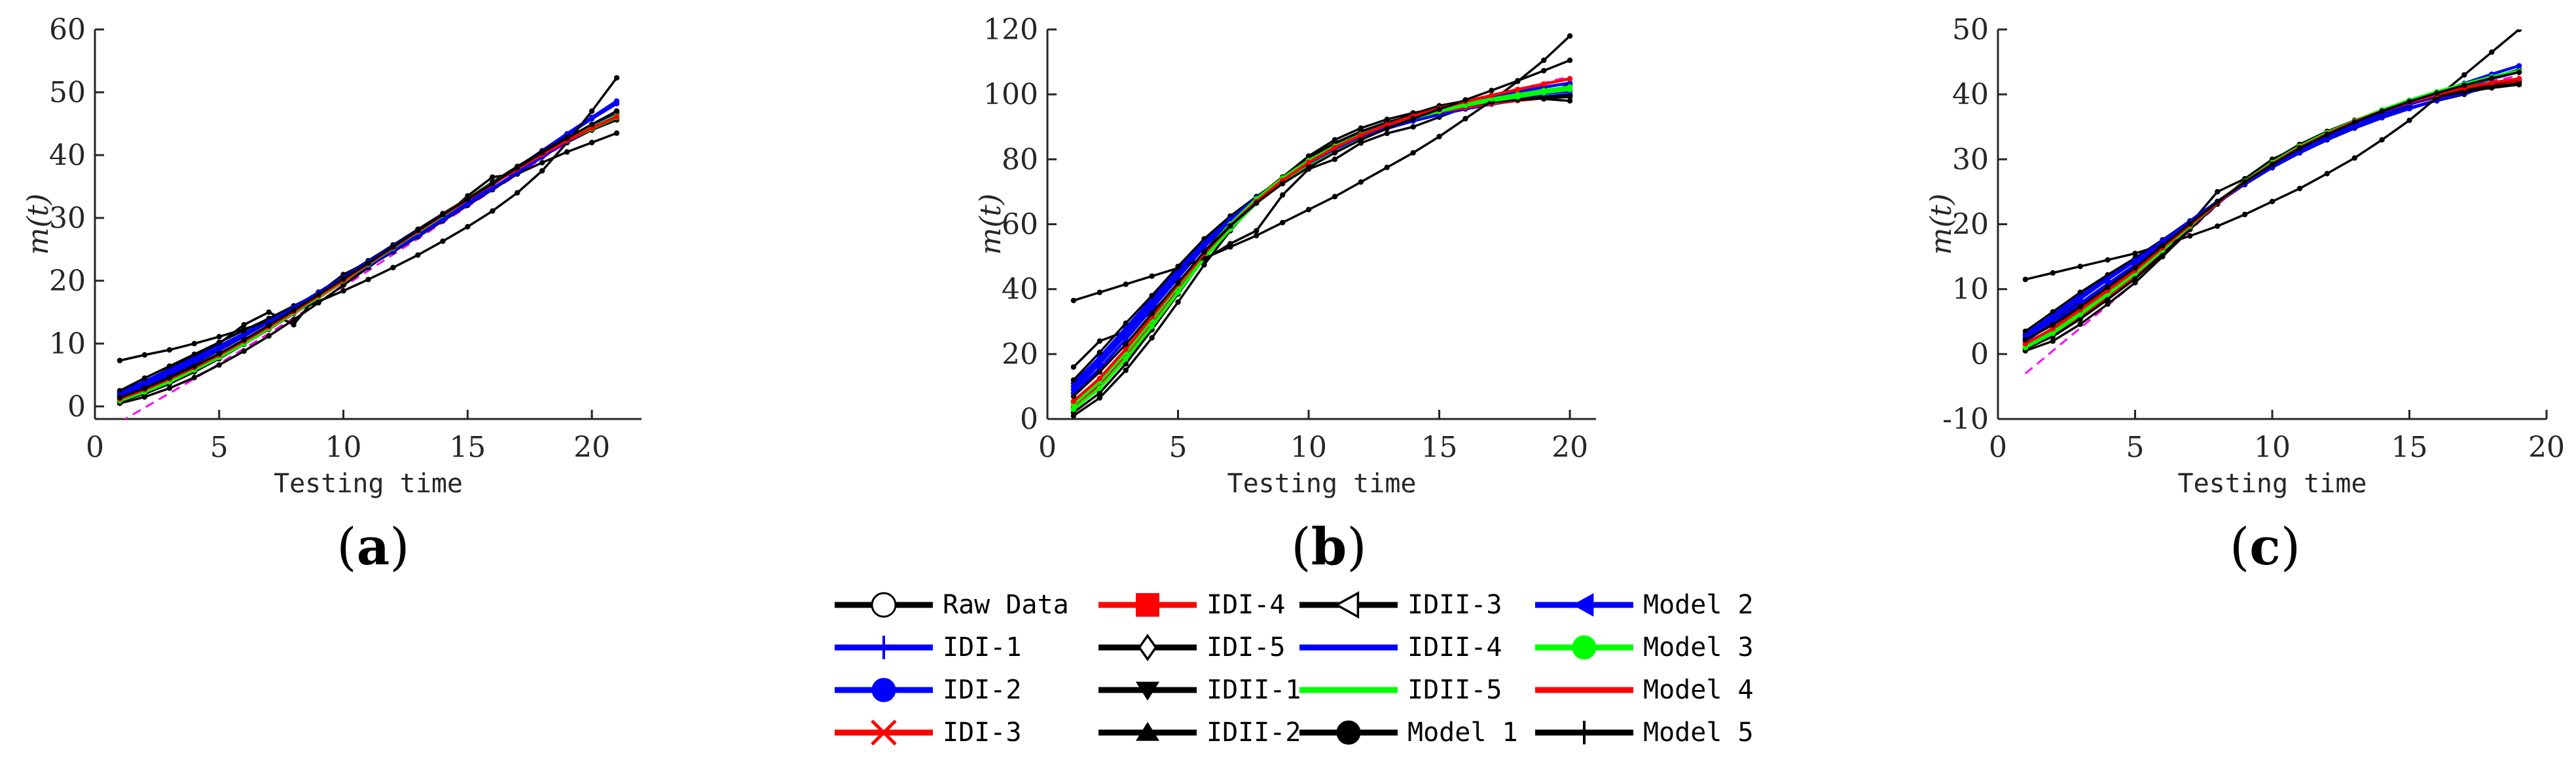 The image size is (2576, 764). I want to click on y-tick-label: -10, so click(1965, 419).